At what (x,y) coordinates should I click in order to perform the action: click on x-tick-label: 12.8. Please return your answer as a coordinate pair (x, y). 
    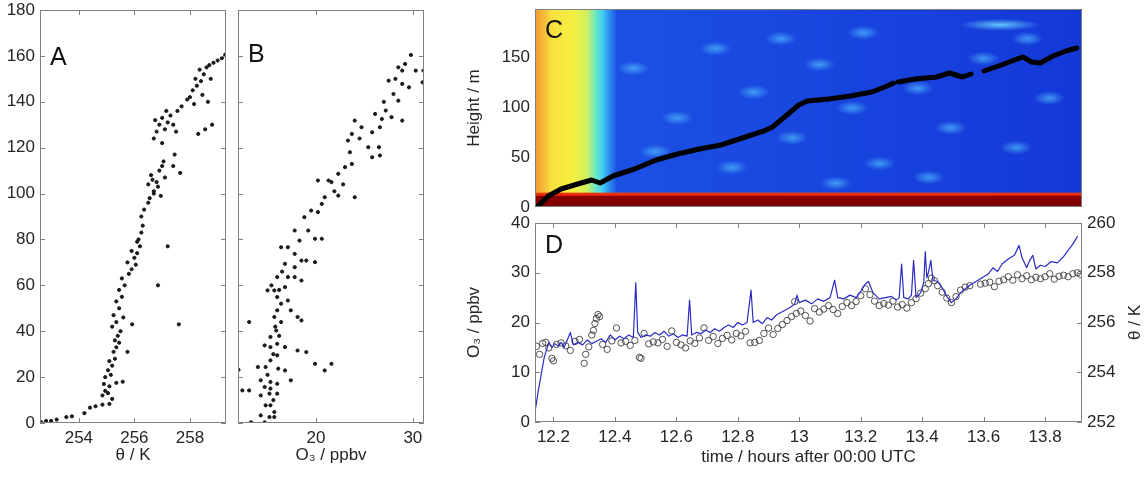
    Looking at the image, I should click on (738, 436).